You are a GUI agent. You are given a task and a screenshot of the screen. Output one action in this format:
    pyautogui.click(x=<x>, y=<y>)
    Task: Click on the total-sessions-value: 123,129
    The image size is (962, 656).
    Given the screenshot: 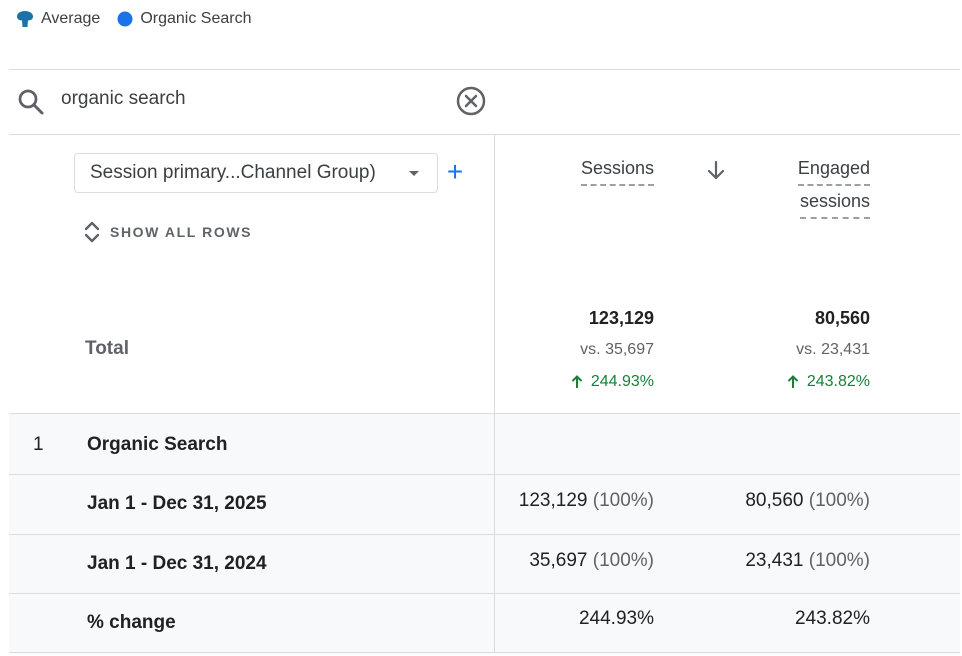 What is the action you would take?
    pyautogui.click(x=621, y=318)
    